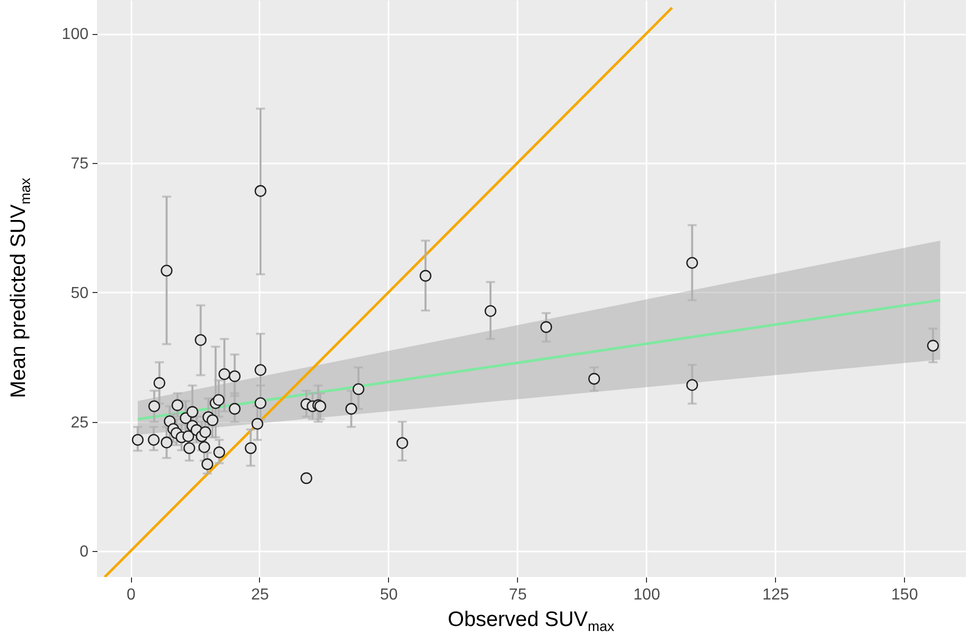 Image resolution: width=979 pixels, height=642 pixels. What do you see at coordinates (79, 423) in the screenshot?
I see `y-tick-label: 25` at bounding box center [79, 423].